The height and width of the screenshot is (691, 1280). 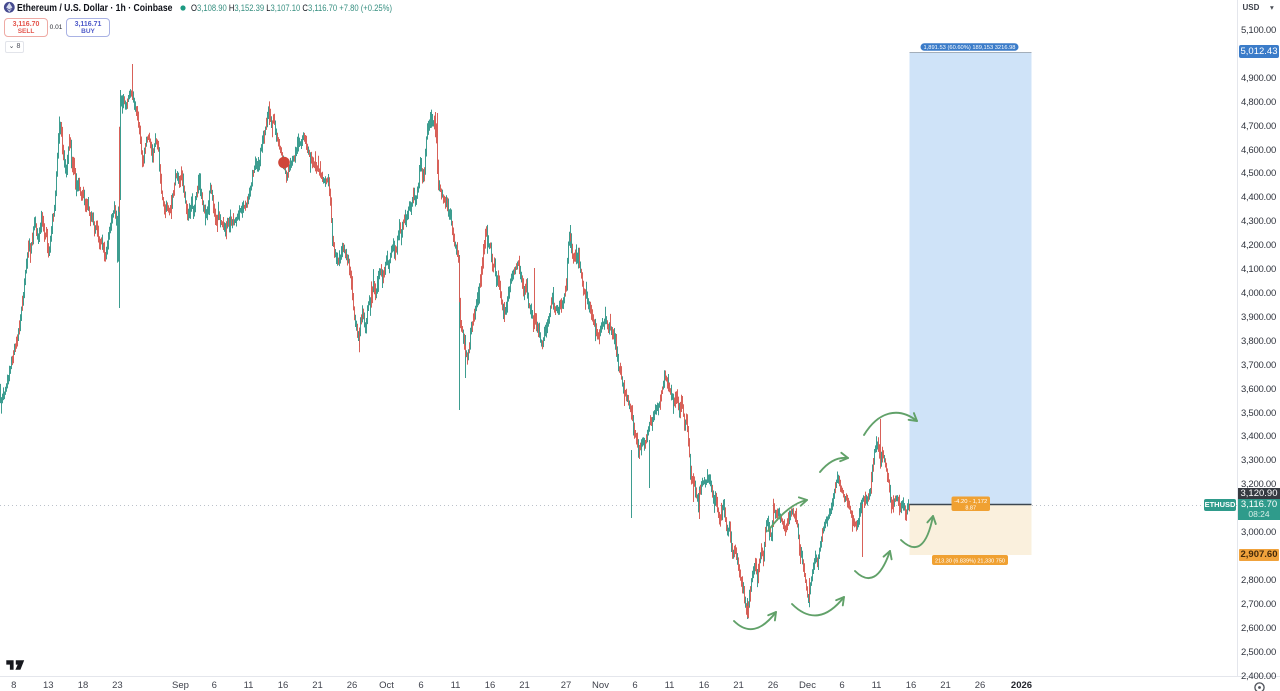 I want to click on svg-text: 8.87, so click(x=970, y=508).